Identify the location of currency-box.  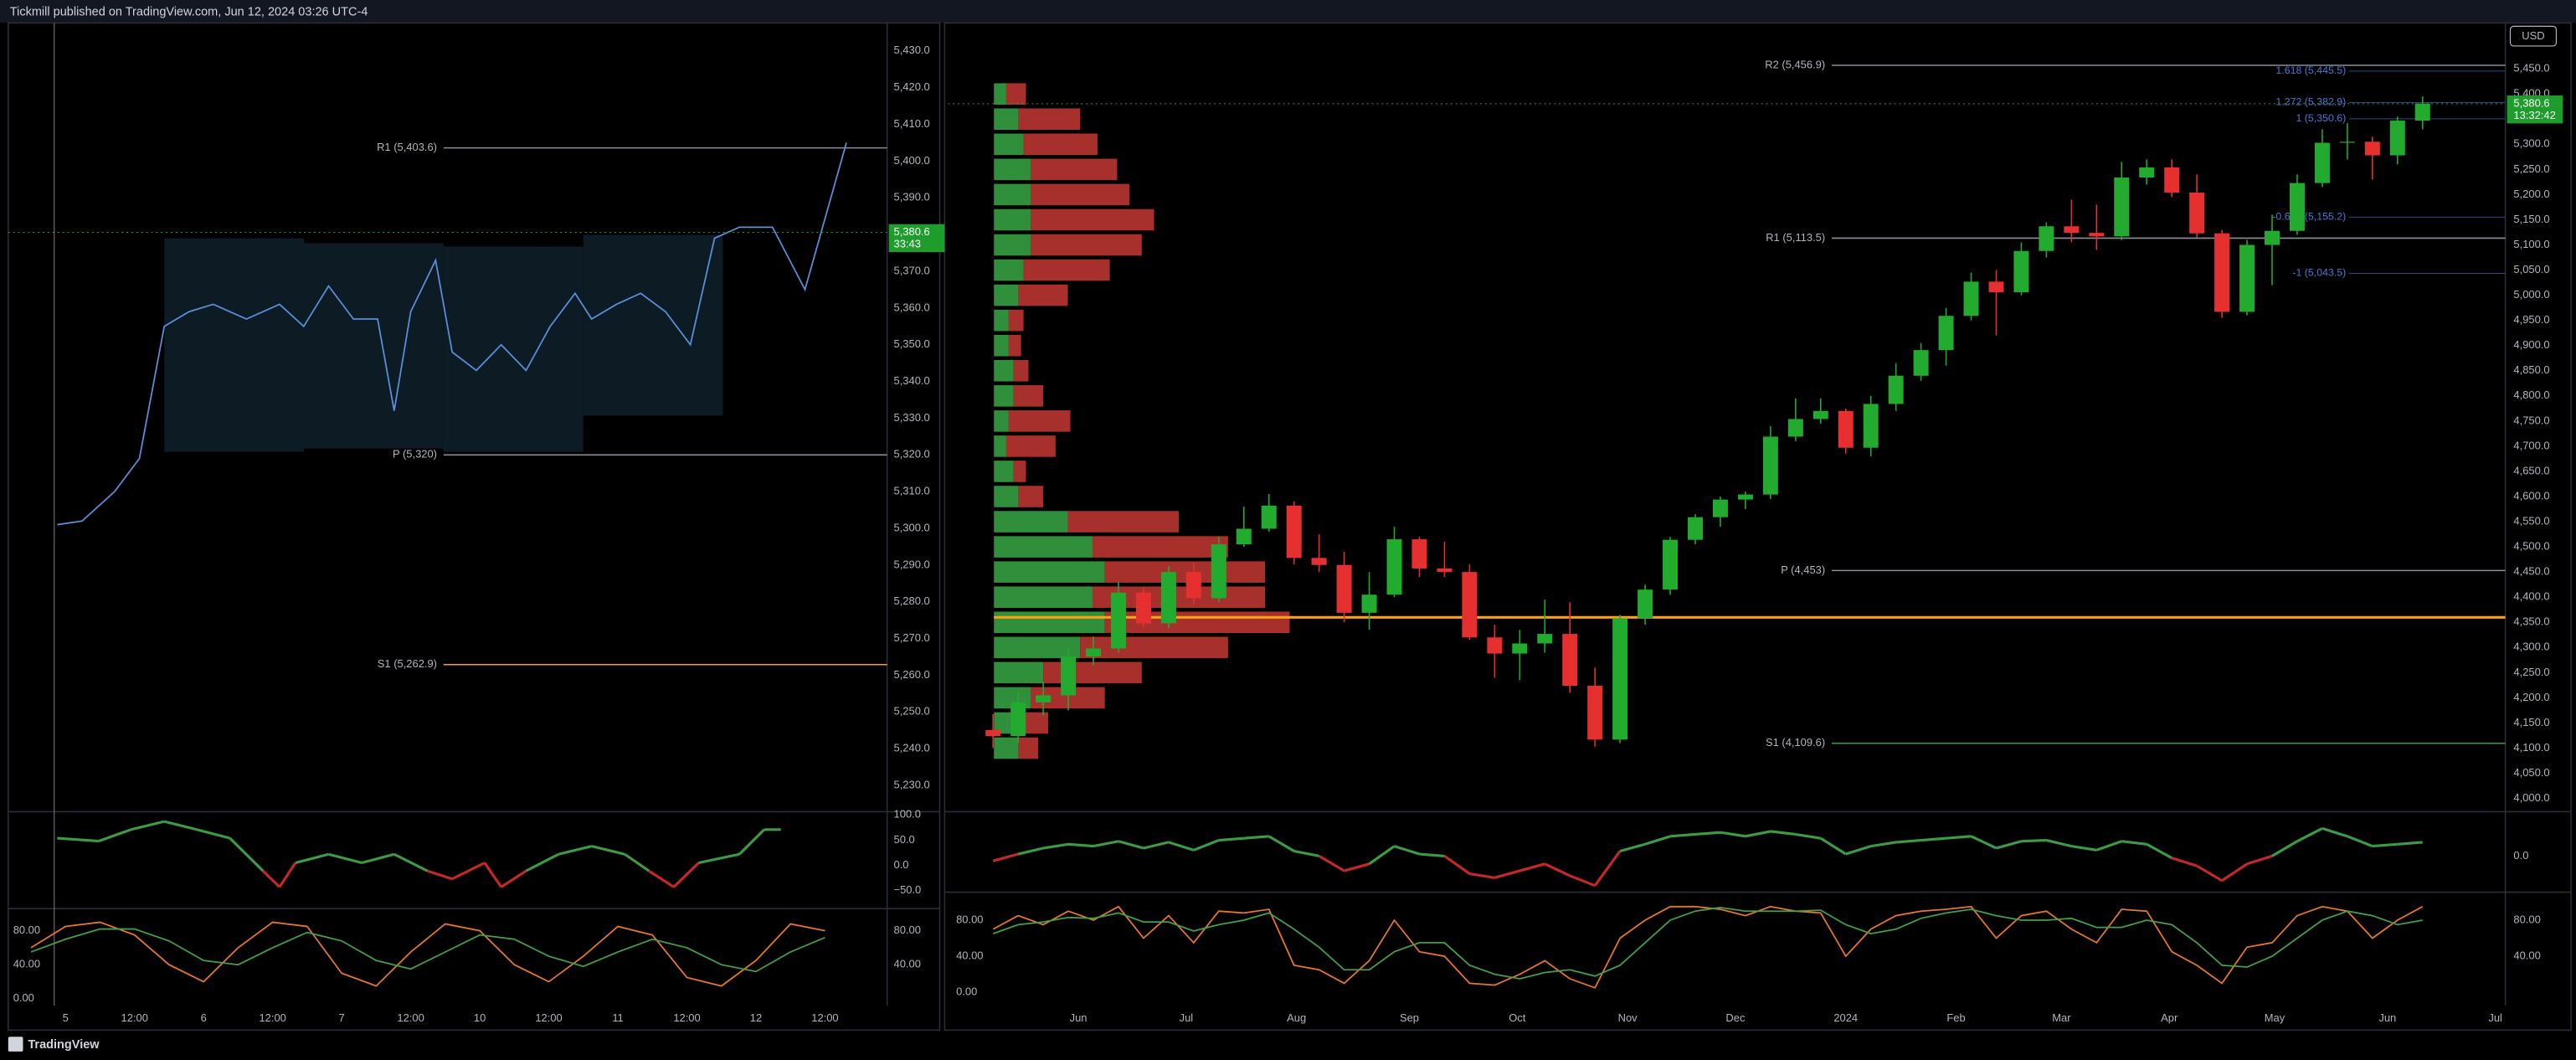
(2534, 36).